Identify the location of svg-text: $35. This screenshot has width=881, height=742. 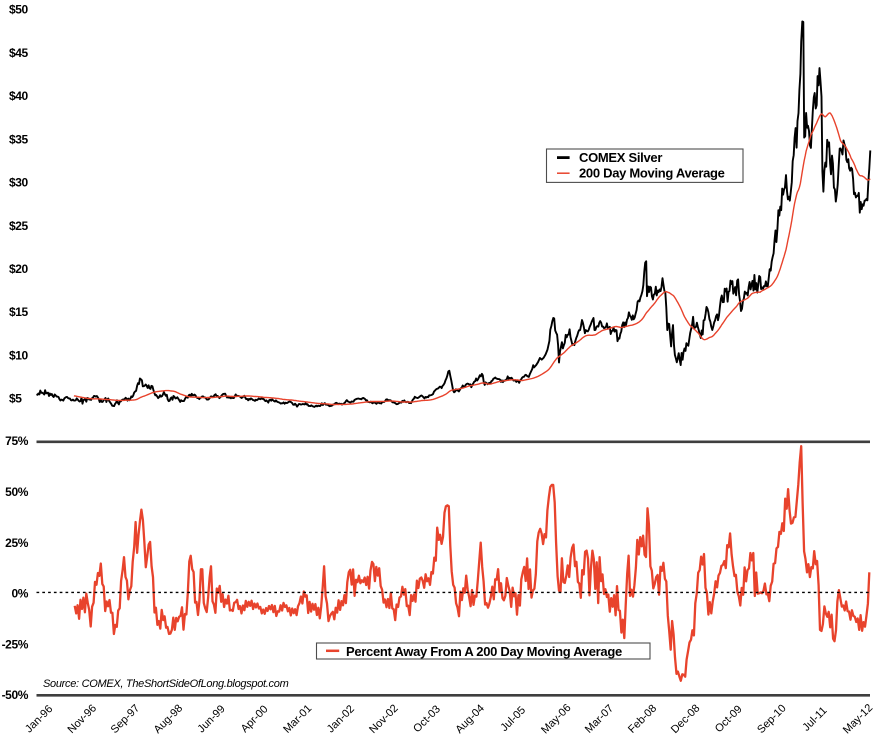
(19, 139).